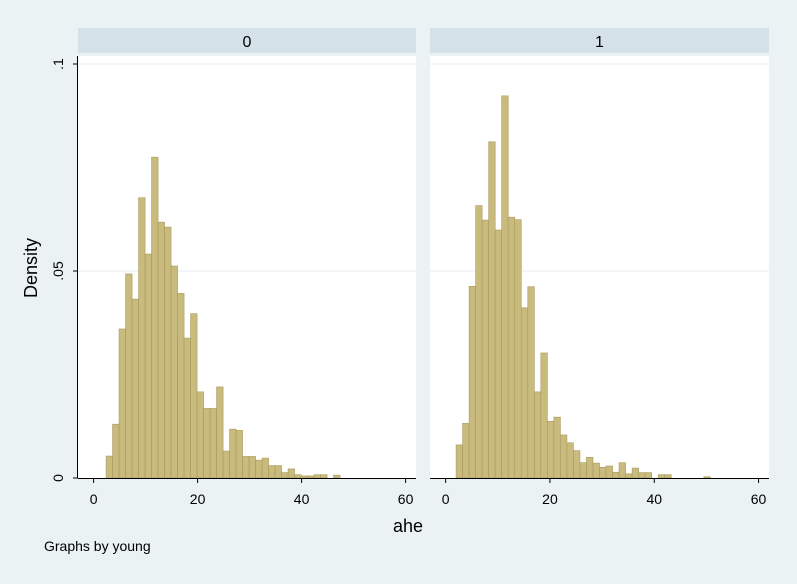 The width and height of the screenshot is (797, 584). I want to click on y-axis: Density 0 .05 .1, so click(49, 269).